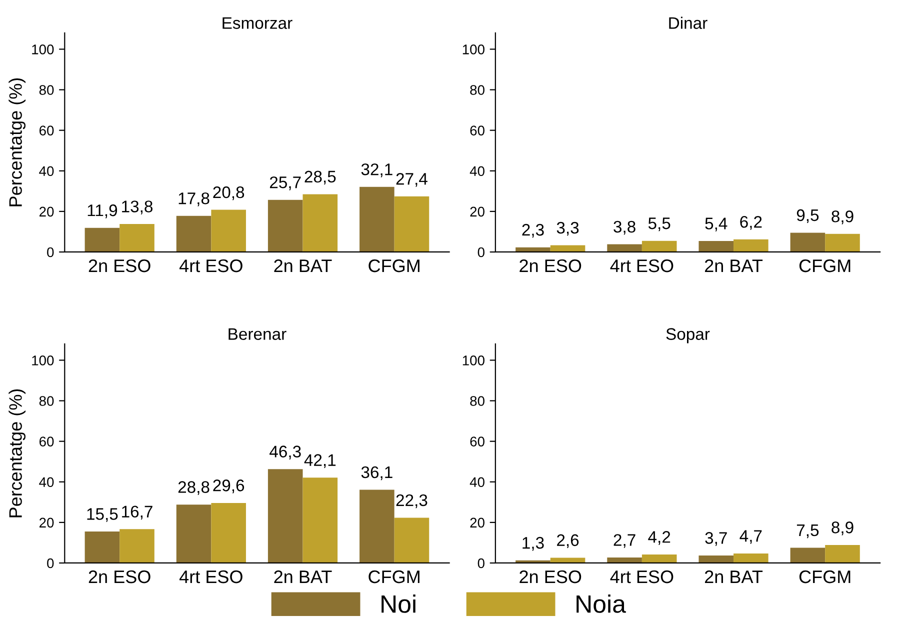 This screenshot has width=898, height=634. I want to click on data-label: 1,3, so click(533, 543).